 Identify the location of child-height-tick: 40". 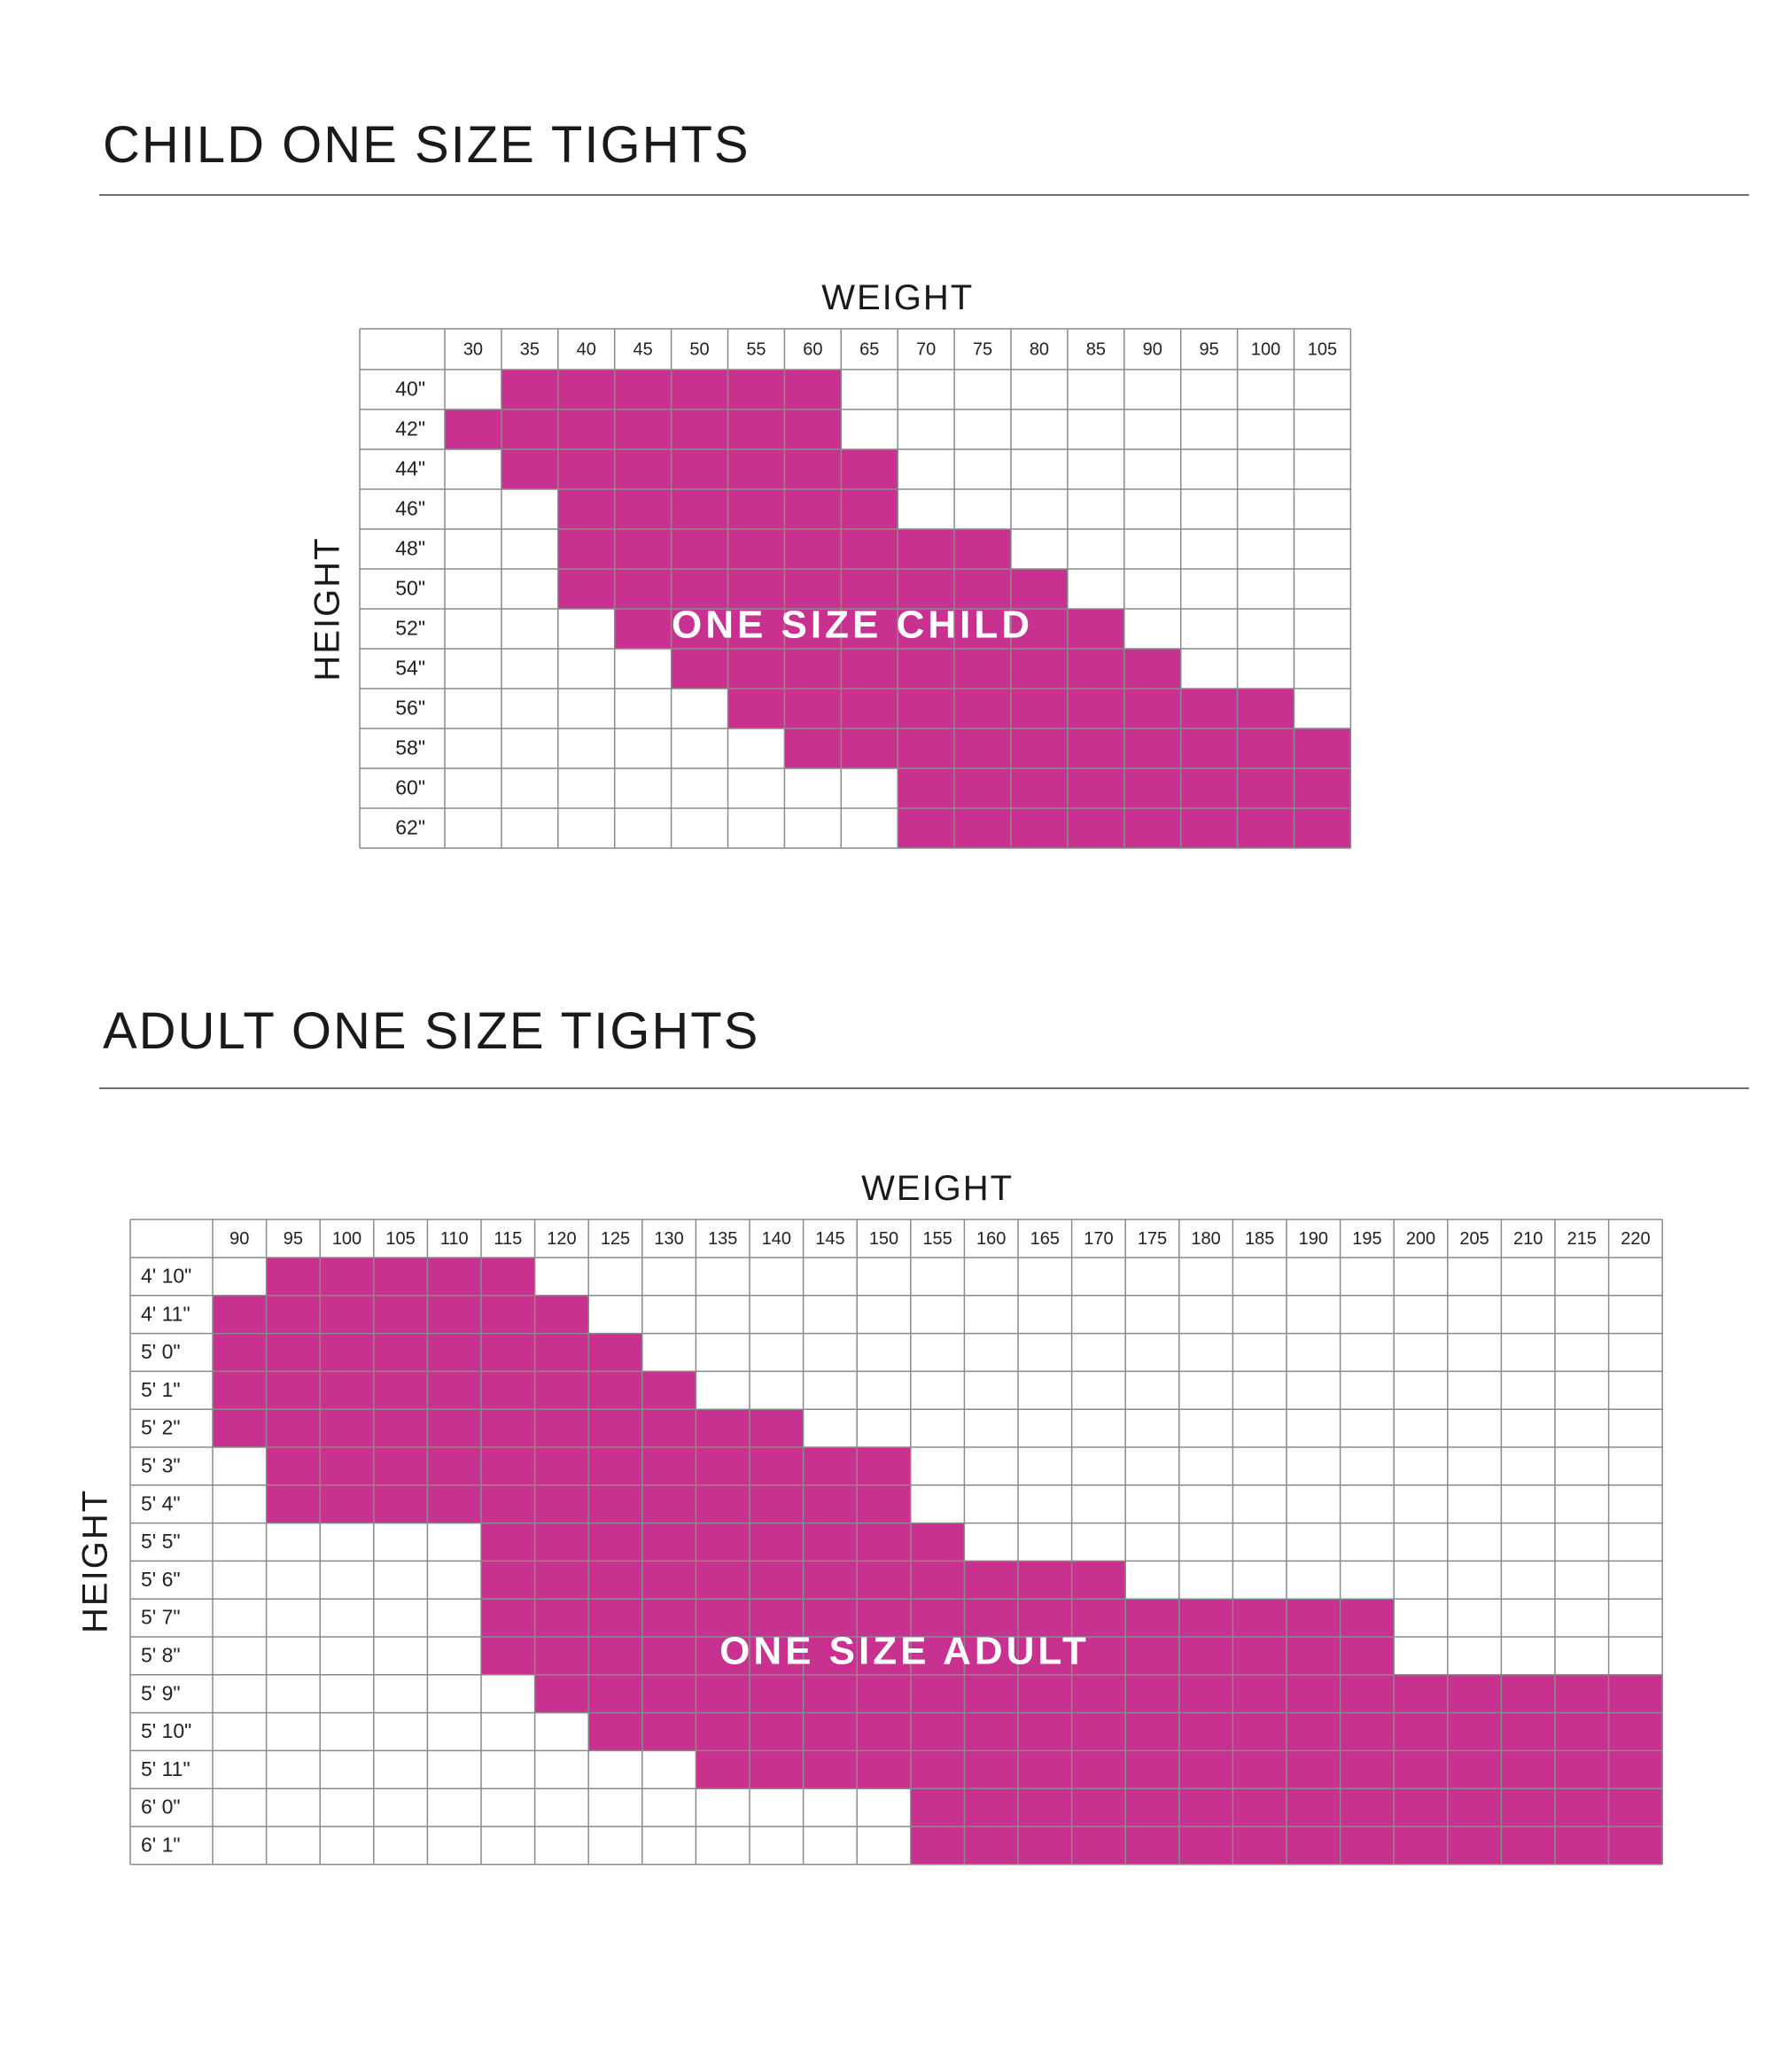
(410, 389).